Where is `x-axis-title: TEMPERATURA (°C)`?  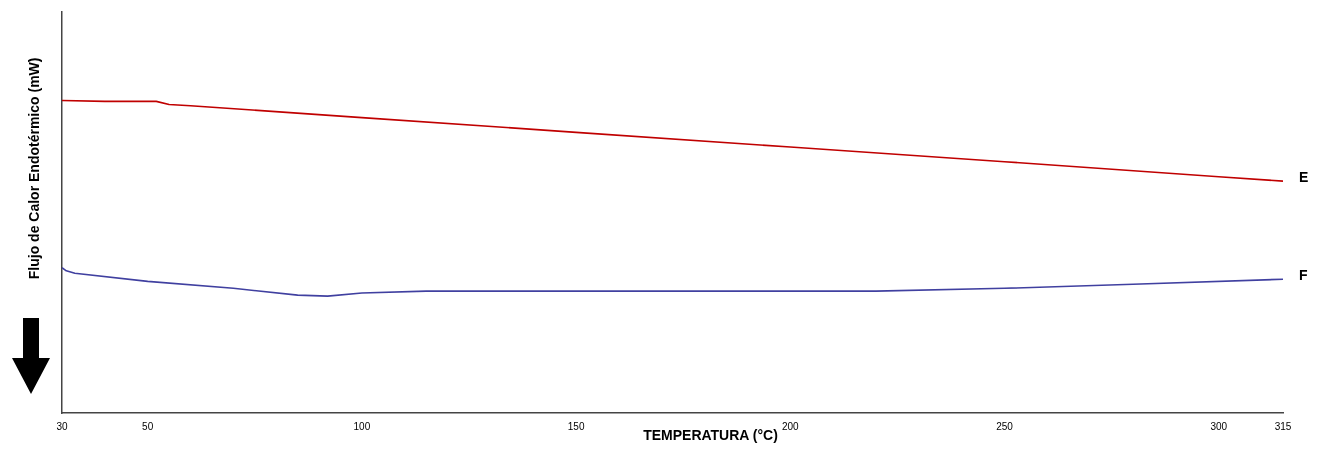
x-axis-title: TEMPERATURA (°C) is located at coordinates (710, 434).